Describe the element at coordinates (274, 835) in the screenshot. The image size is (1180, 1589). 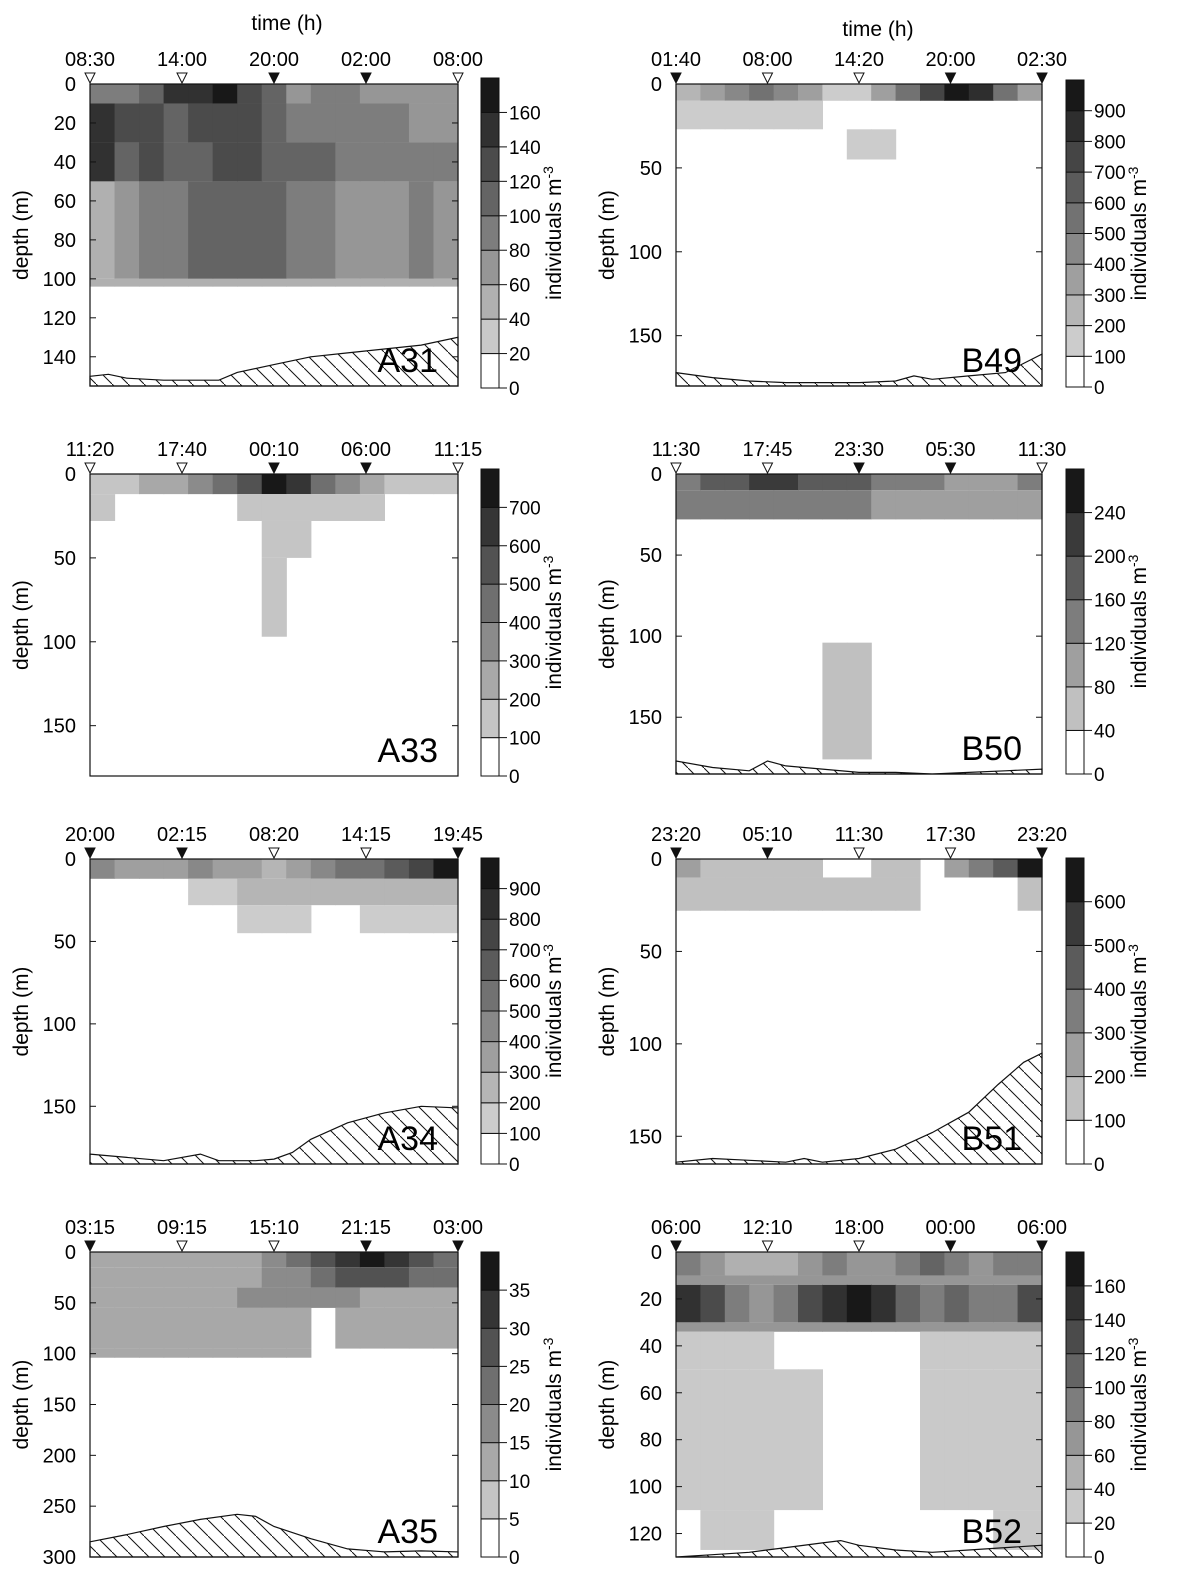
I see `time-tick-label: 08:20` at that location.